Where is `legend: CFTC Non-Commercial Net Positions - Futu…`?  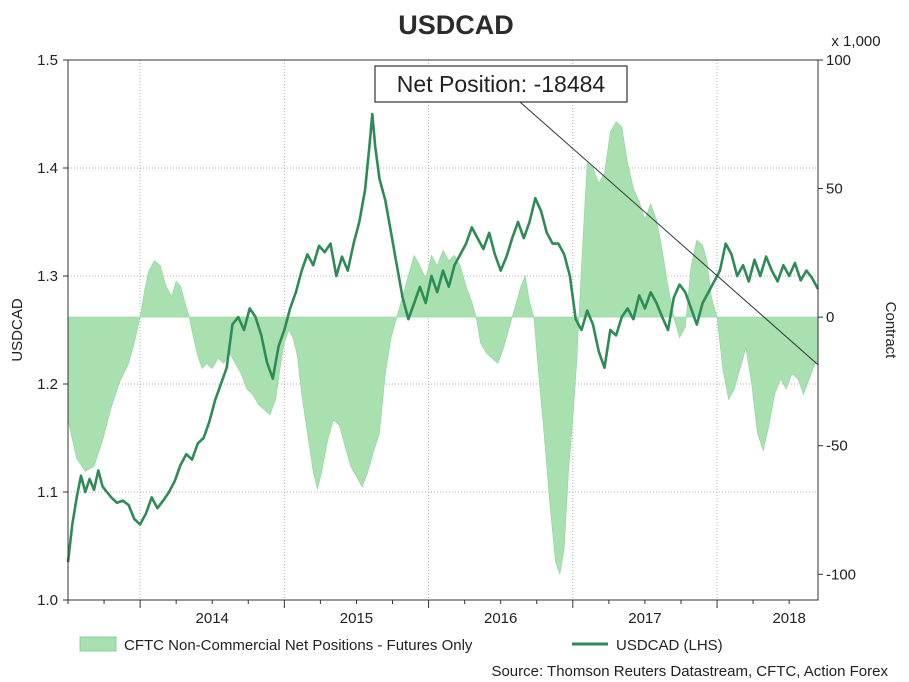 legend: CFTC Non-Commercial Net Positions - Futu… is located at coordinates (401, 645).